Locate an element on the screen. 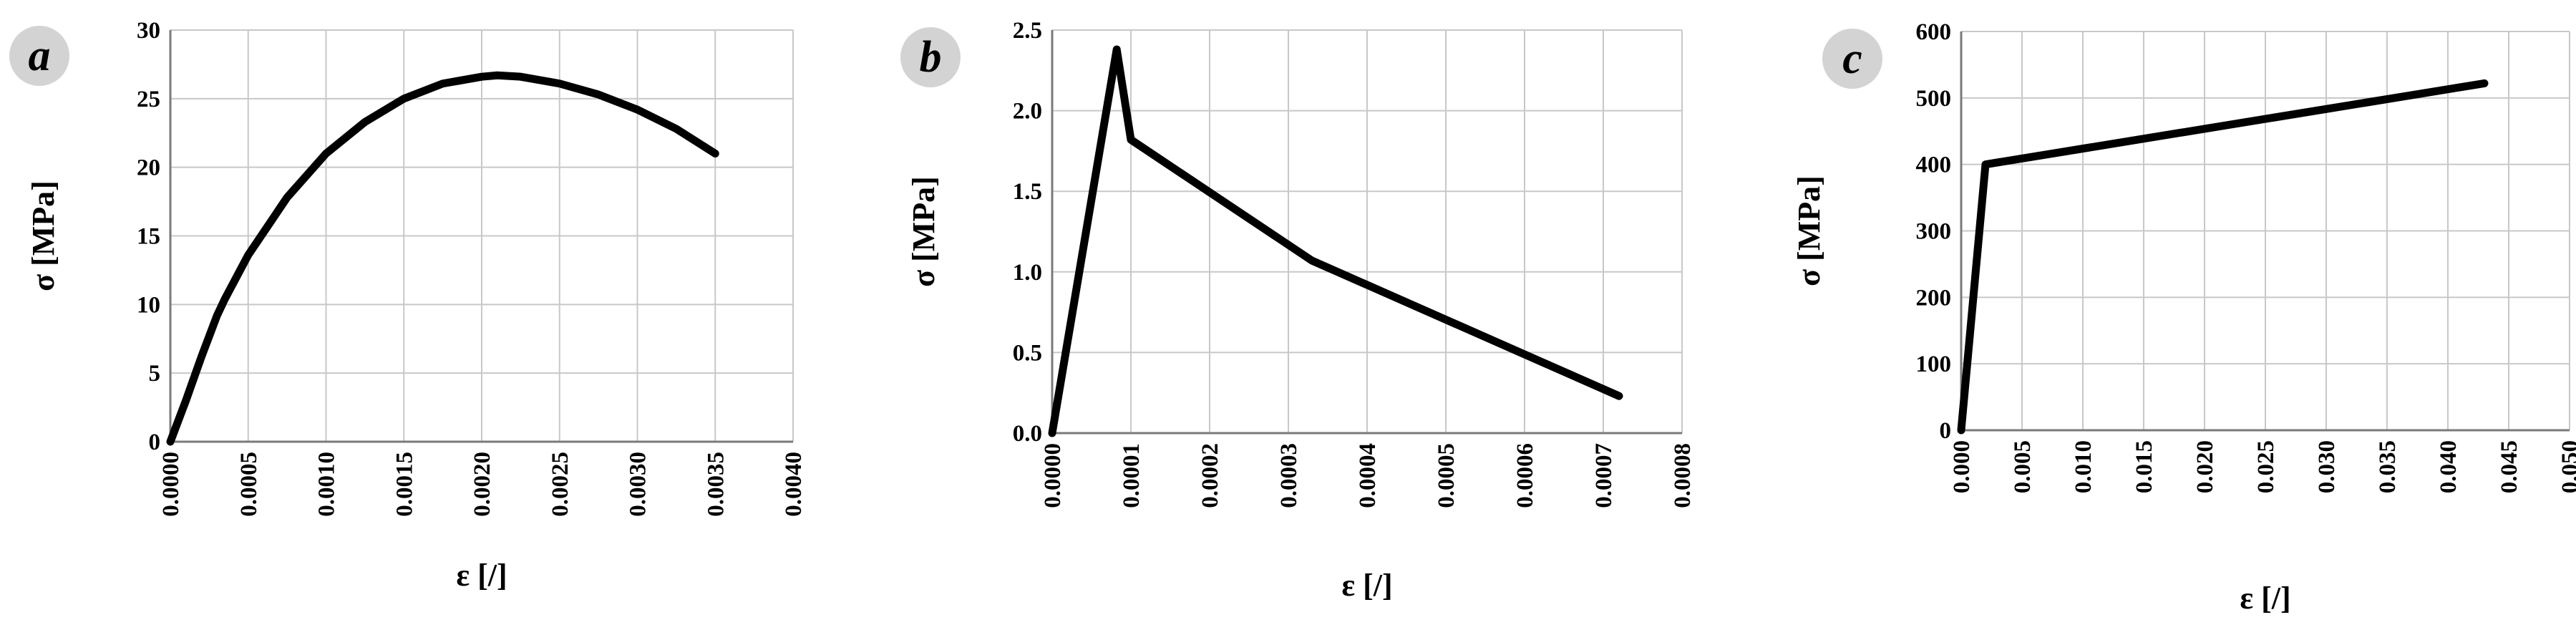  y-tick-label: 20 is located at coordinates (148, 168).